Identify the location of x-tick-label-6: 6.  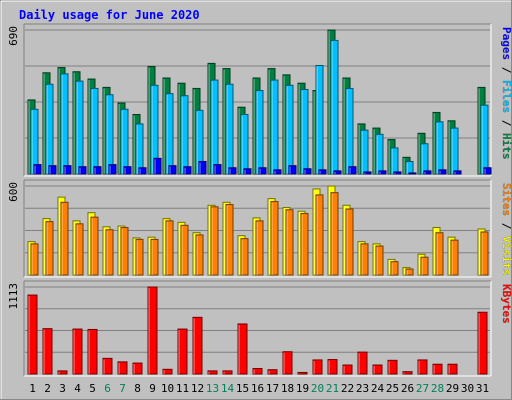
(107, 388).